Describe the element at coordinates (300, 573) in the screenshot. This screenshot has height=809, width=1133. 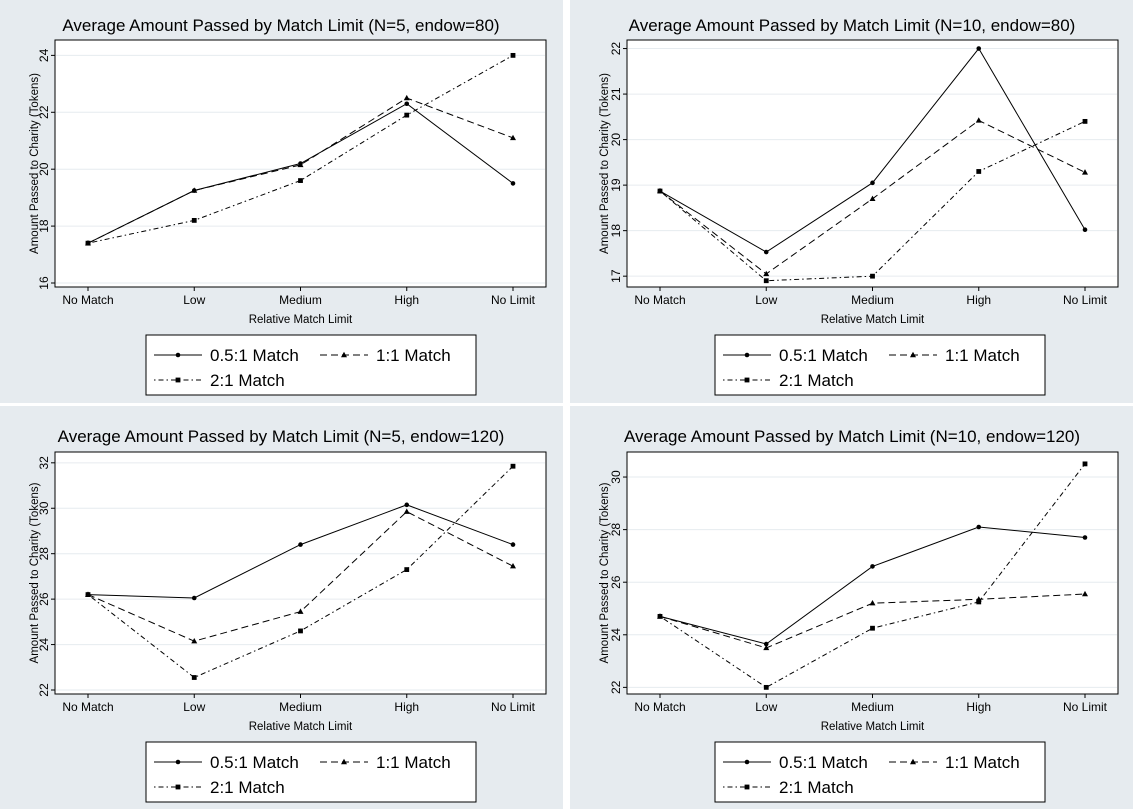
I see `plot-area` at that location.